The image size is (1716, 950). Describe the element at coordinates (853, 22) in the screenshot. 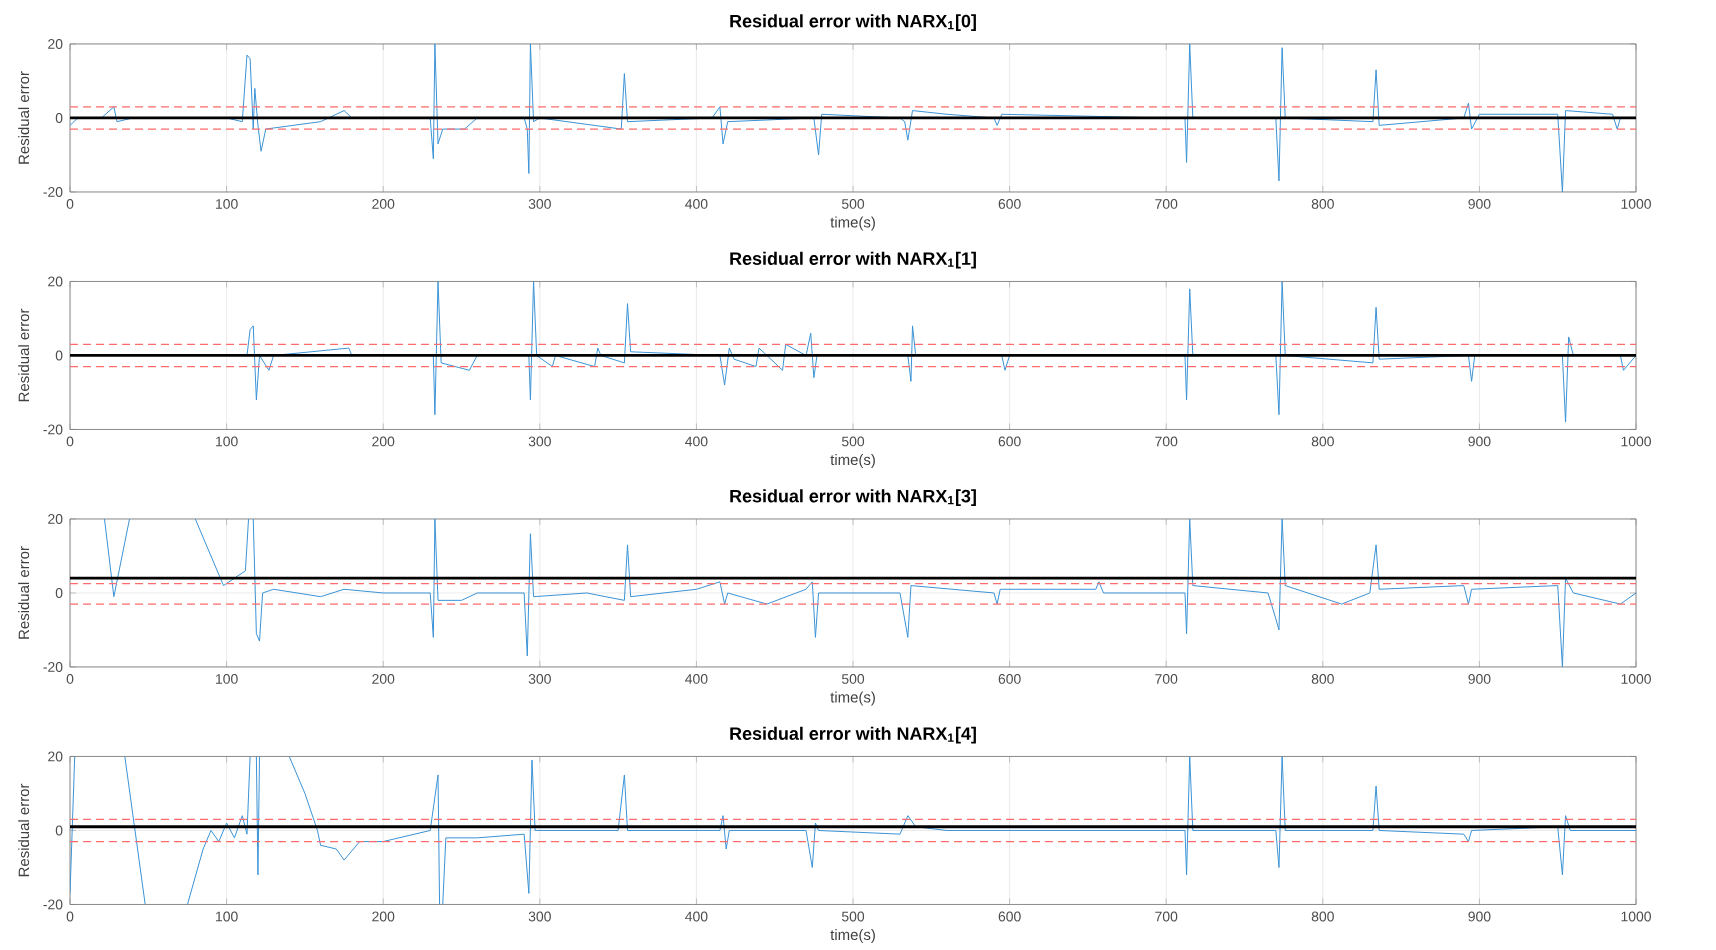

I see `chart-title: Residual error with NARX$_{1}$[0]` at that location.